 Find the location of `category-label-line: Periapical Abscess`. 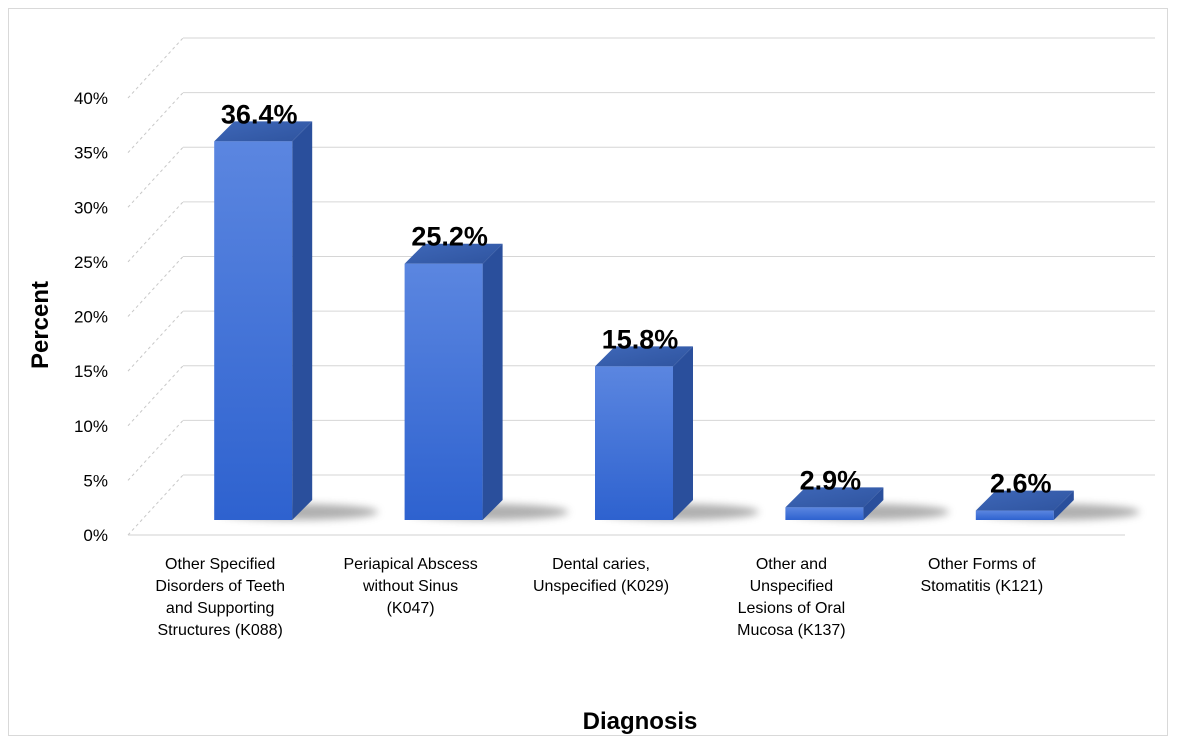

category-label-line: Periapical Abscess is located at coordinates (410, 564).